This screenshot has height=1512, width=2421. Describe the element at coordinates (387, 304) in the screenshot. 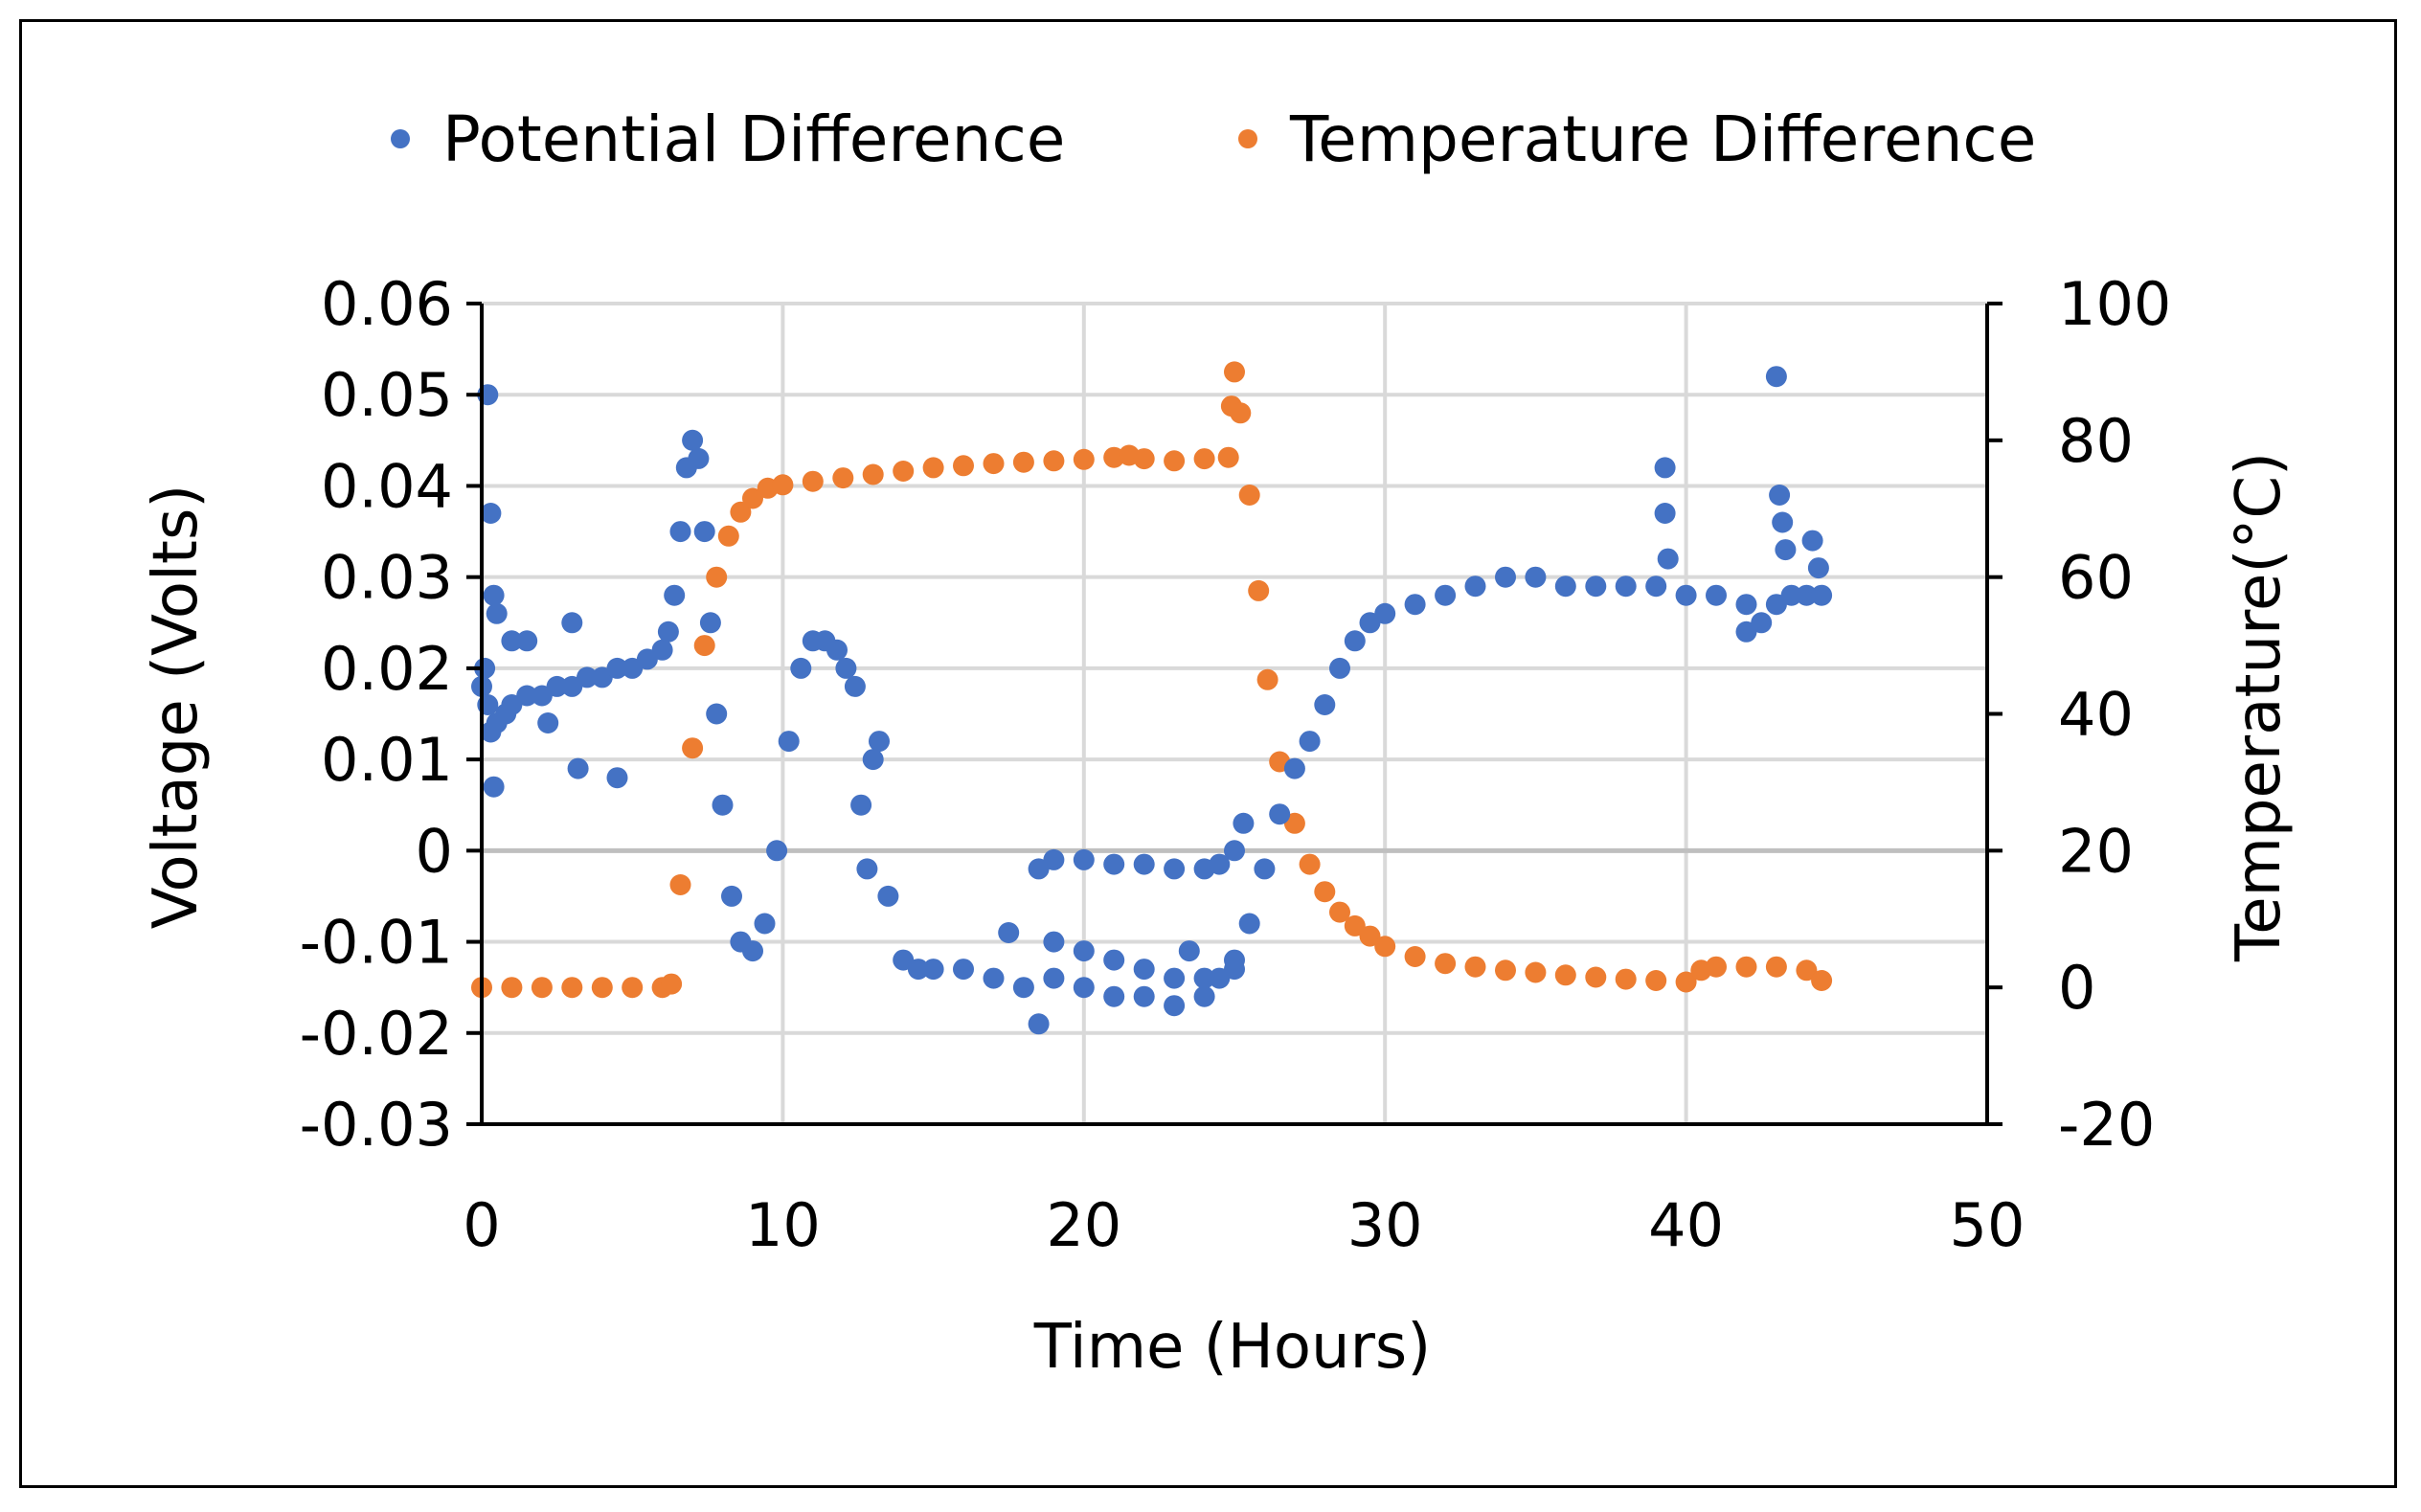

I see `y-tick-label: 0.06` at that location.